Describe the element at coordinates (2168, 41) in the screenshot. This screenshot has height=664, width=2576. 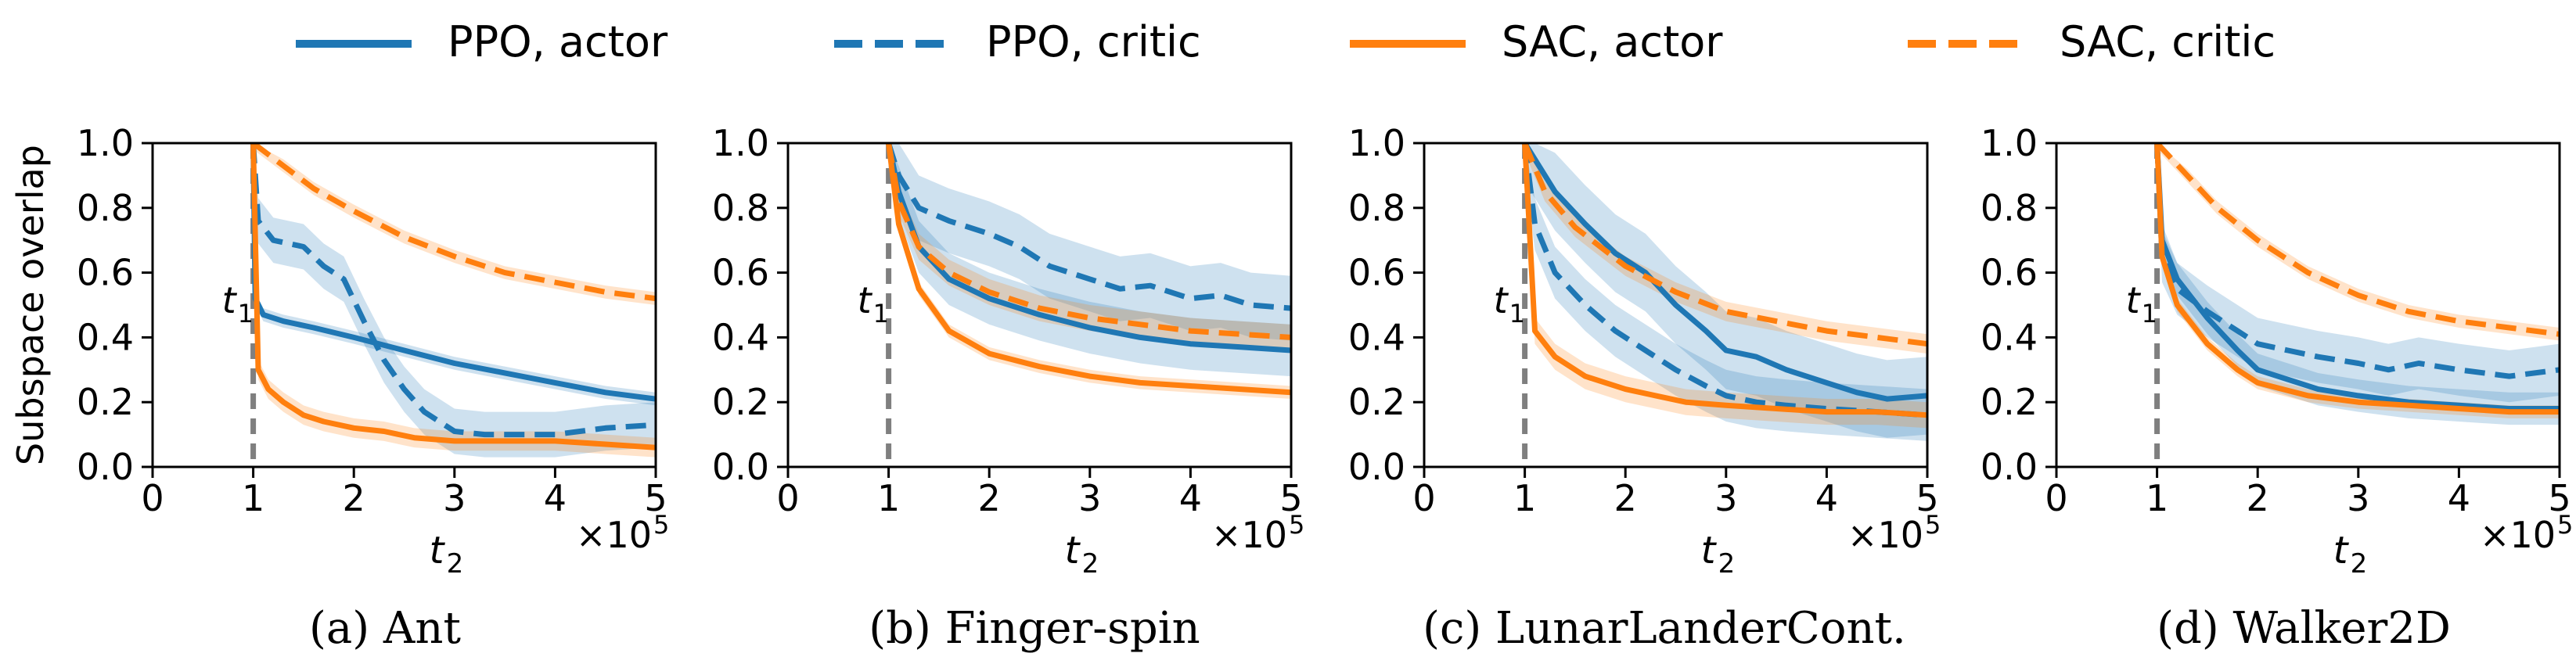
I see `legend-label: SAC, critic` at that location.